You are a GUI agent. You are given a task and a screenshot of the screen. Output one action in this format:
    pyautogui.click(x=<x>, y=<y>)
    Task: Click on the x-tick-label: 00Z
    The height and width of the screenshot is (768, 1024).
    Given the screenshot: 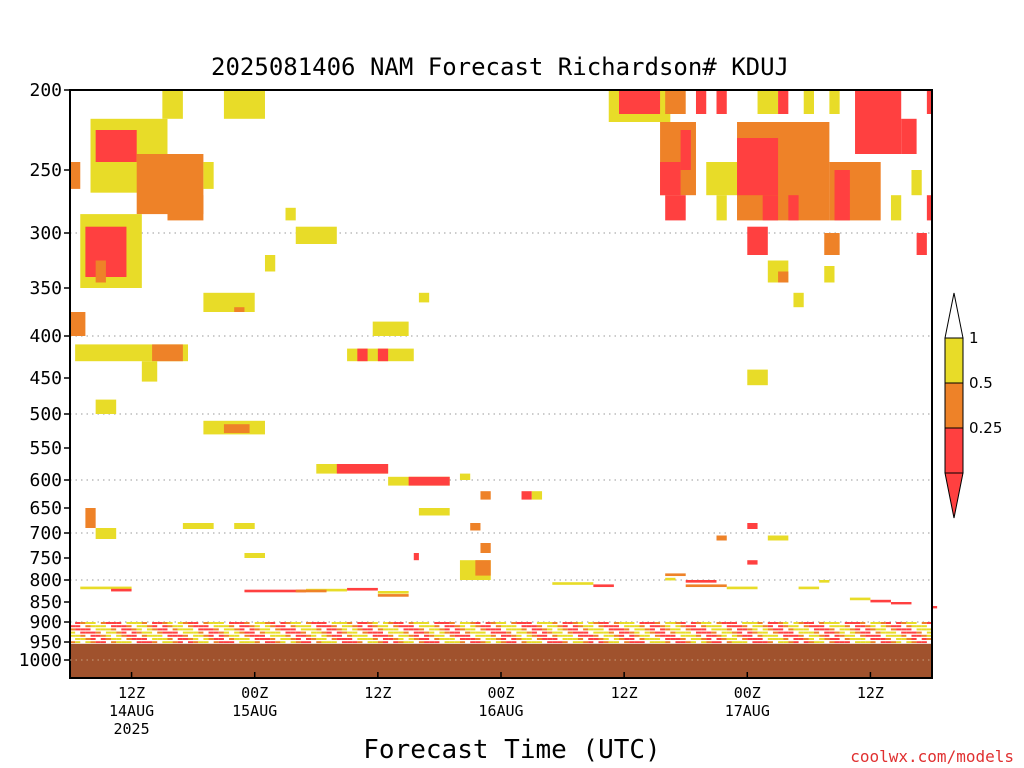 What is the action you would take?
    pyautogui.click(x=747, y=693)
    